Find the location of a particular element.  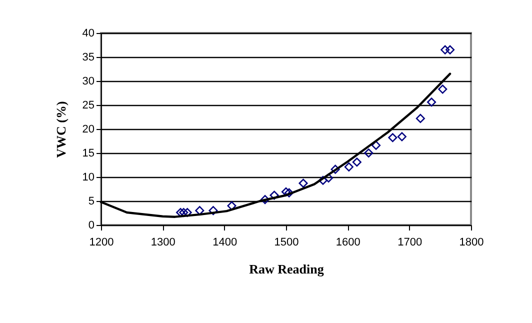

y-tick-label: 40 is located at coordinates (88, 34).